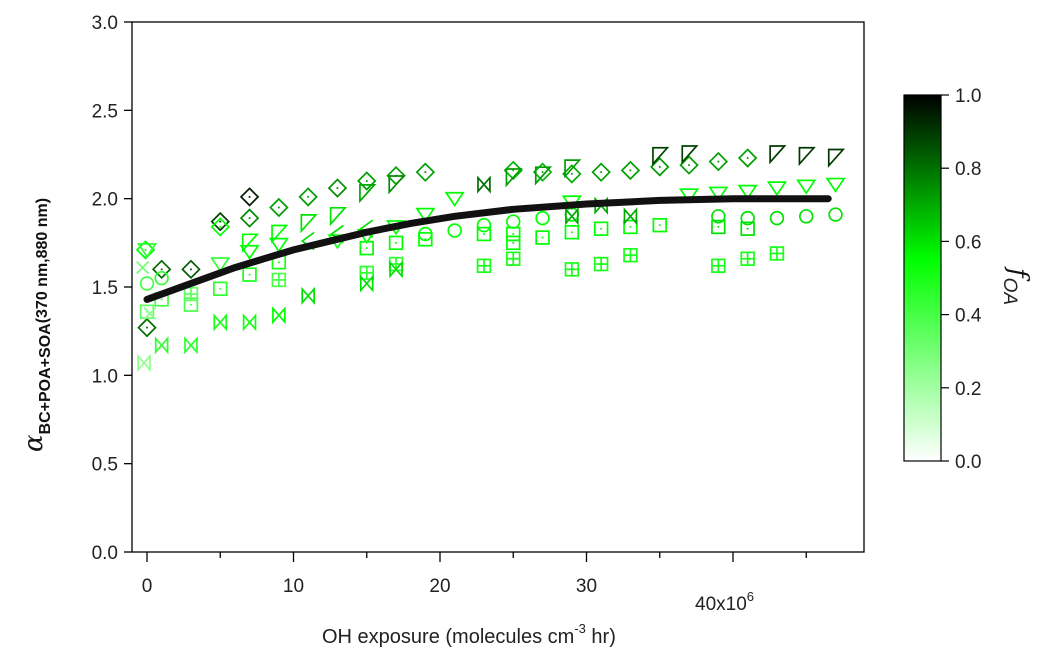  I want to click on colorbar-label-sub: OA, so click(1009, 291).